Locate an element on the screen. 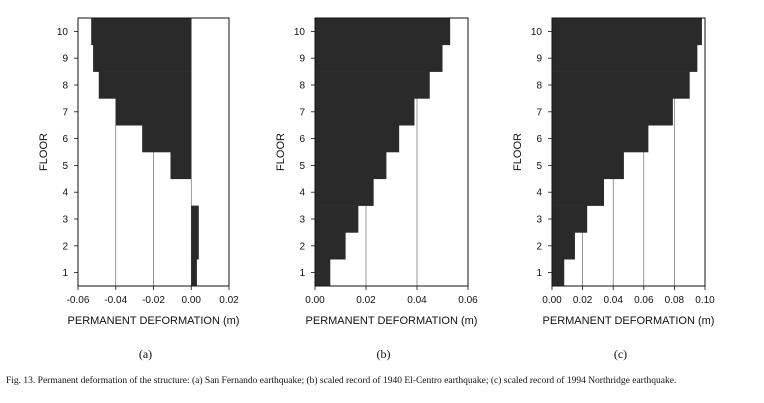 The height and width of the screenshot is (403, 764). panel-label: (a) is located at coordinates (145, 354).